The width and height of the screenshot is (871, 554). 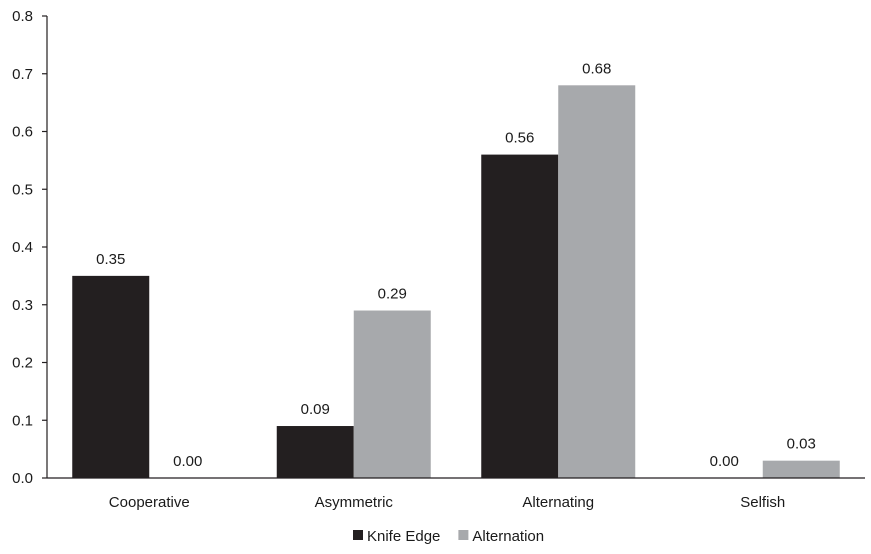 What do you see at coordinates (519, 316) in the screenshot?
I see `bar-knife-edge-alternating` at bounding box center [519, 316].